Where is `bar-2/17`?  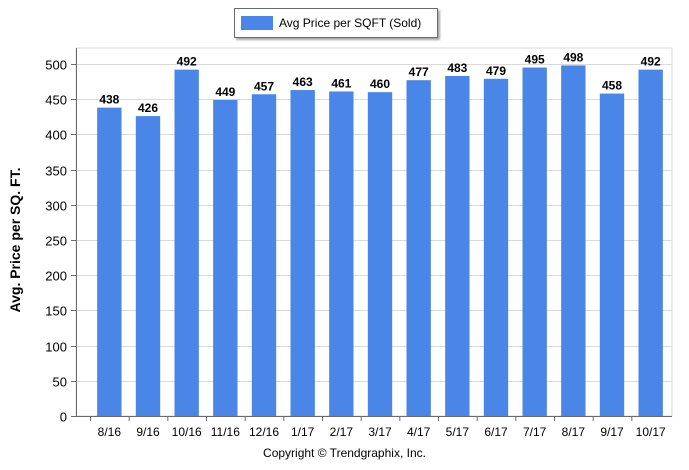
bar-2/17 is located at coordinates (341, 254).